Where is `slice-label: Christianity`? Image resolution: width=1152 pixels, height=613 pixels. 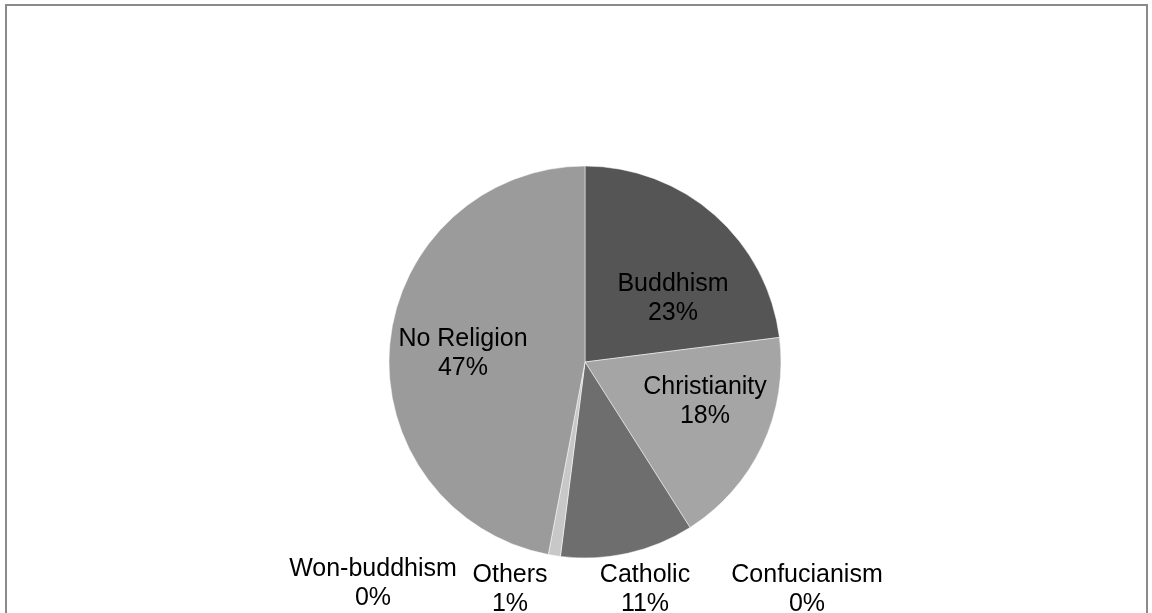 slice-label: Christianity is located at coordinates (705, 385).